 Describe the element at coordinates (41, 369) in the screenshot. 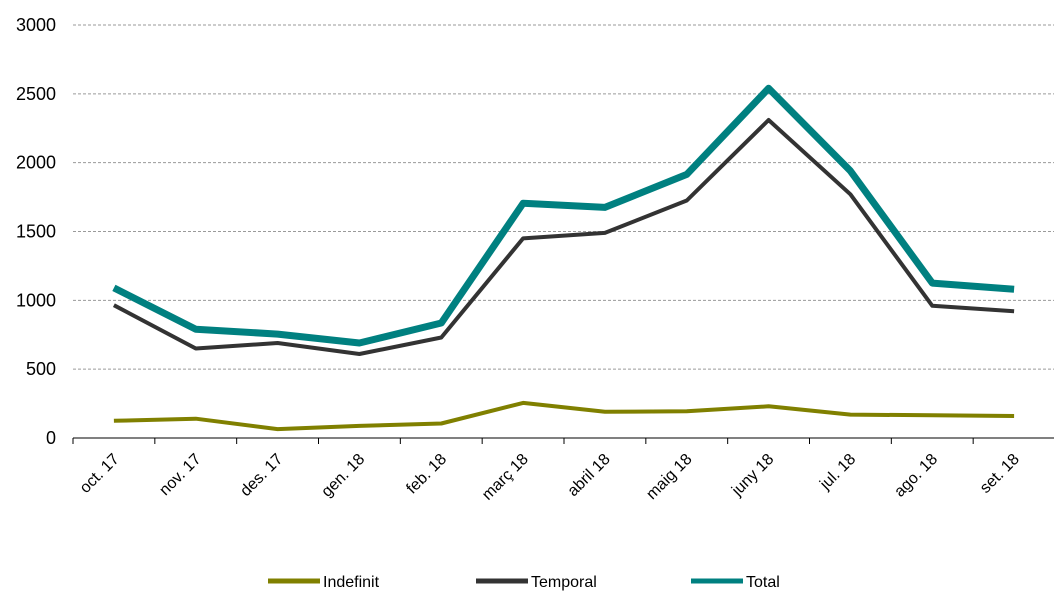

I see `y-tick-label: 500` at that location.